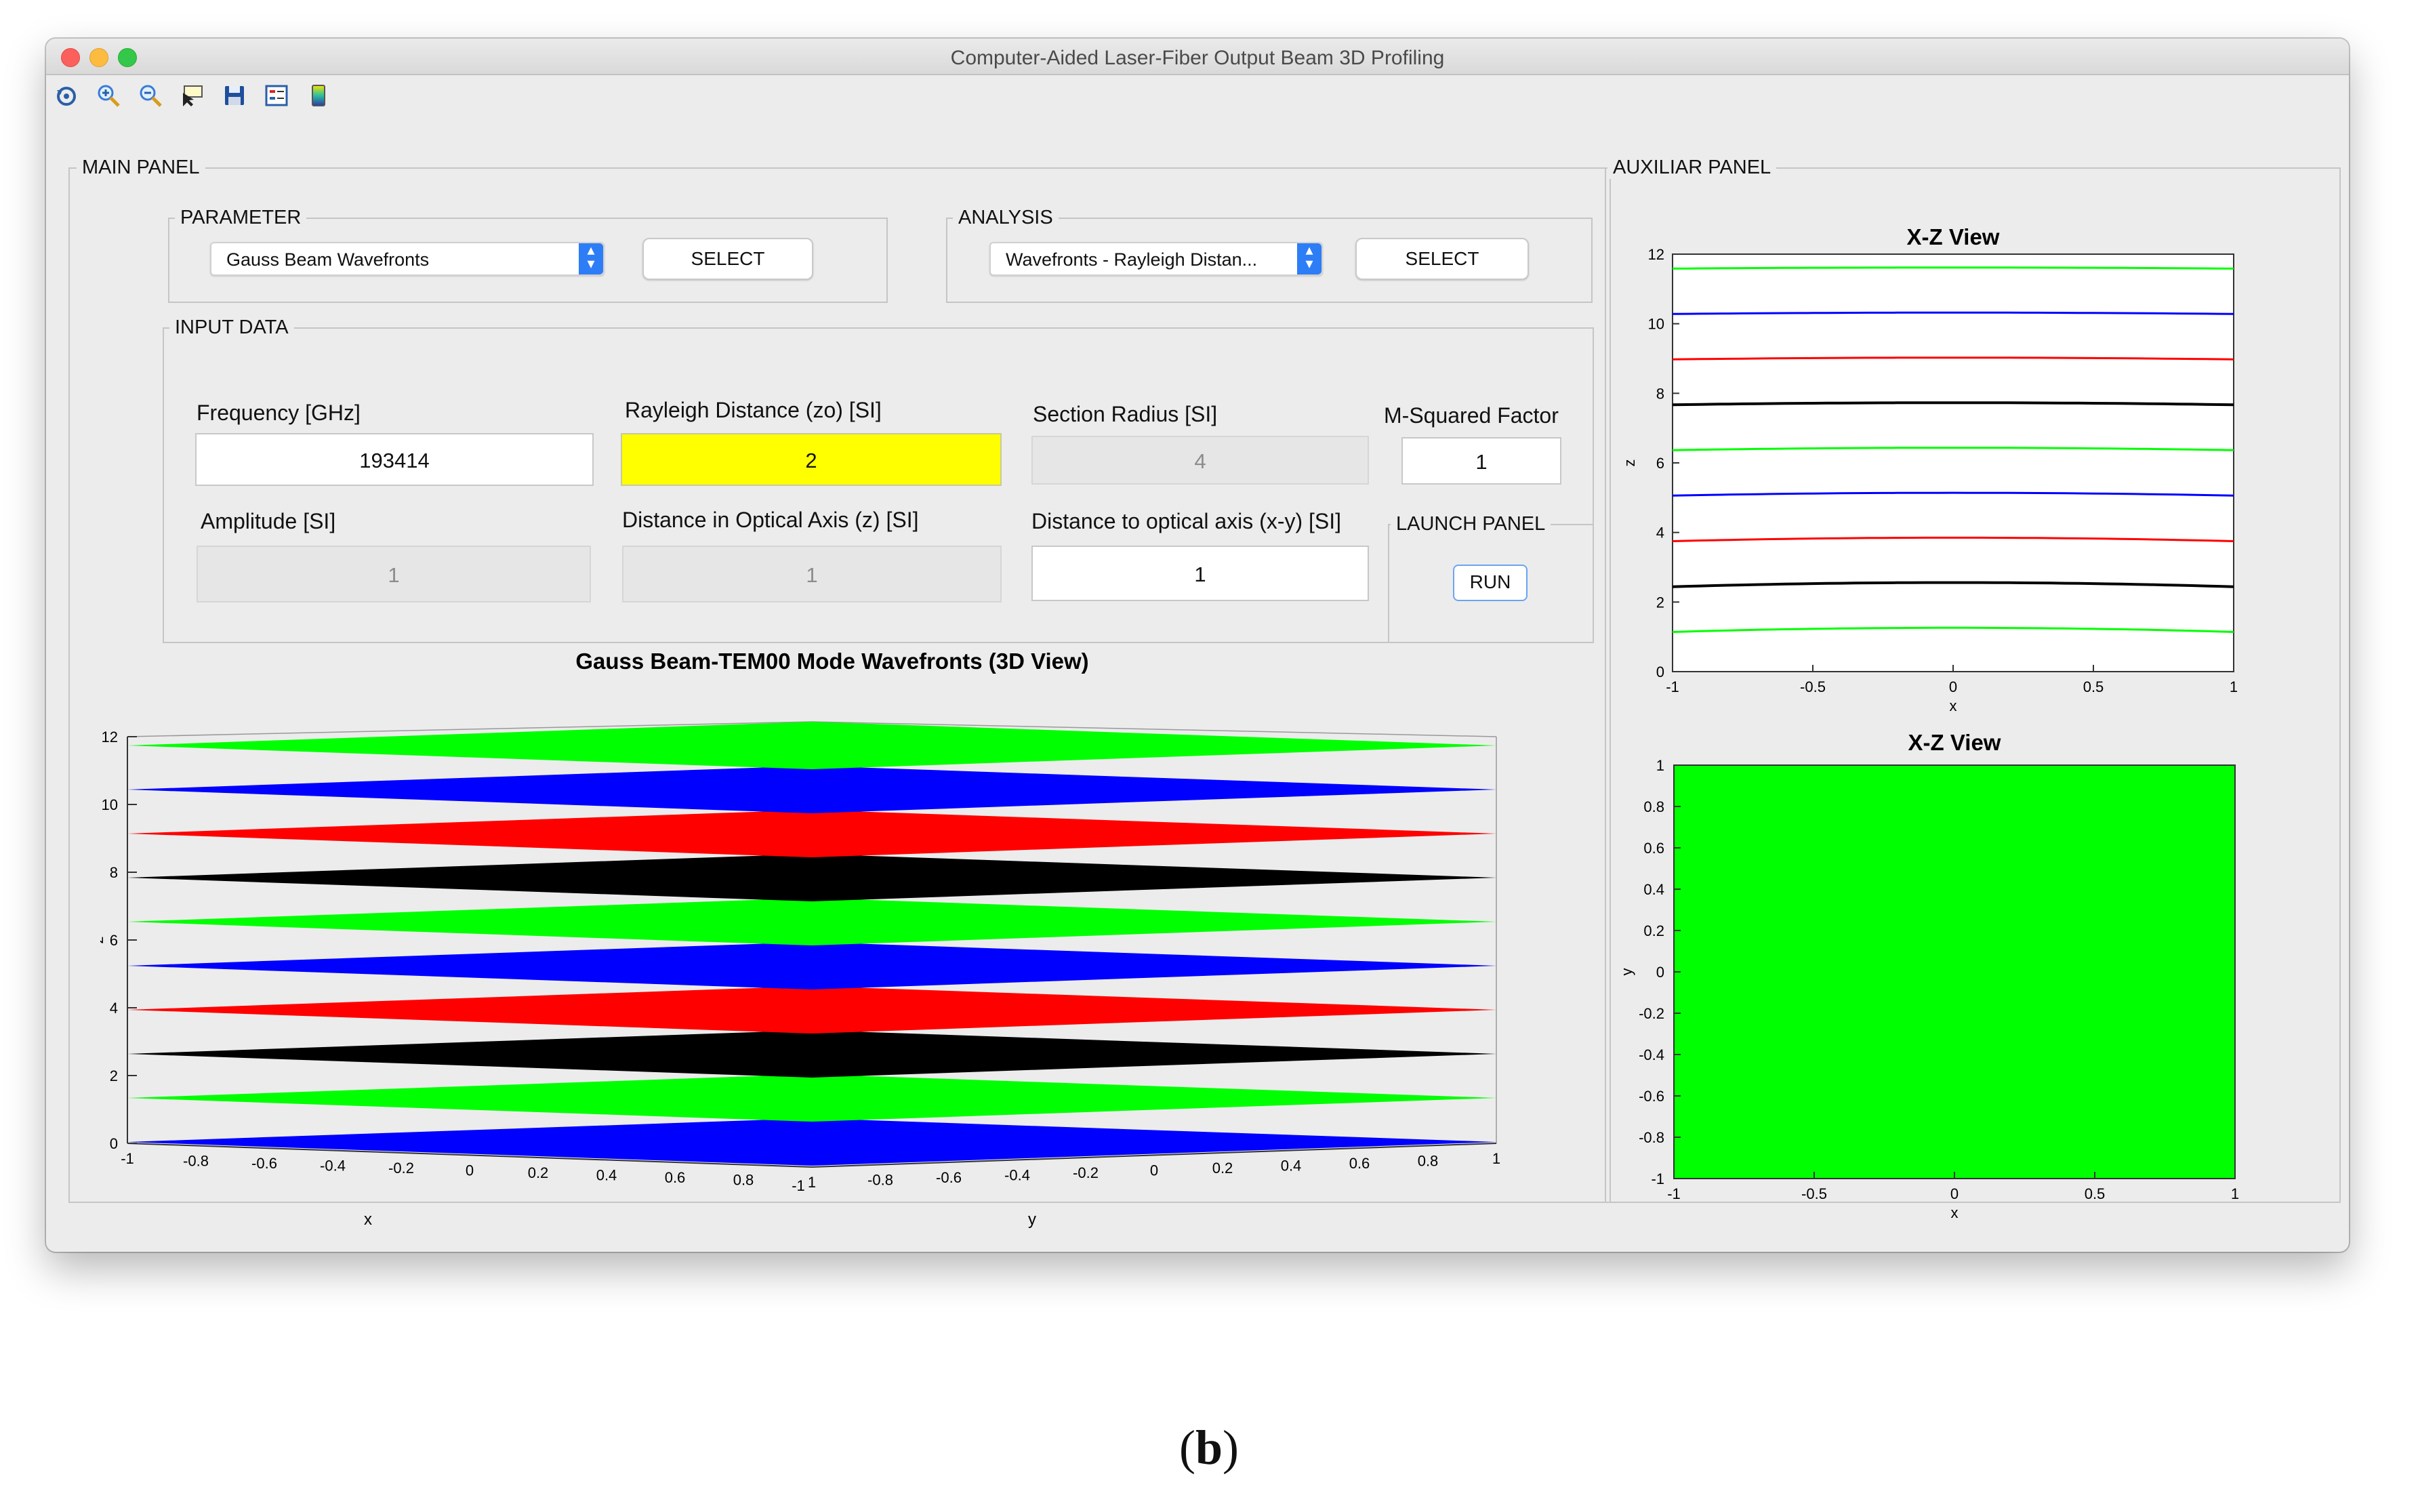 The image size is (2418, 1512). I want to click on rayleigh-distance-label: Rayleigh Distance (zo) [SI], so click(753, 410).